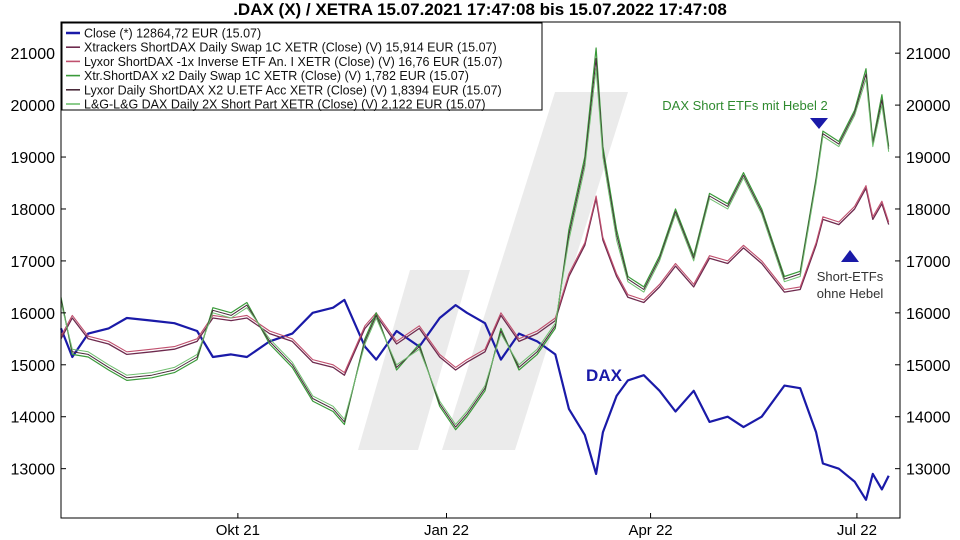 The height and width of the screenshot is (540, 960). I want to click on legend-box, so click(302, 66).